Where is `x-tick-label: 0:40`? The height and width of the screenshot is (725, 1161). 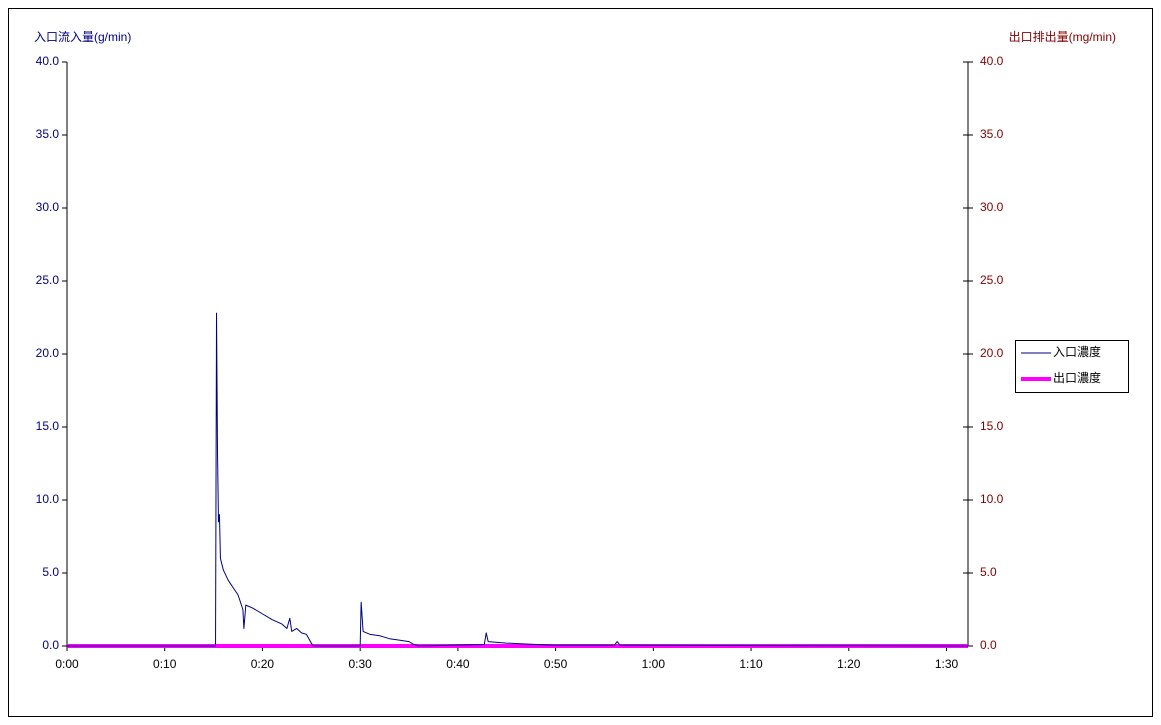 x-tick-label: 0:40 is located at coordinates (458, 664).